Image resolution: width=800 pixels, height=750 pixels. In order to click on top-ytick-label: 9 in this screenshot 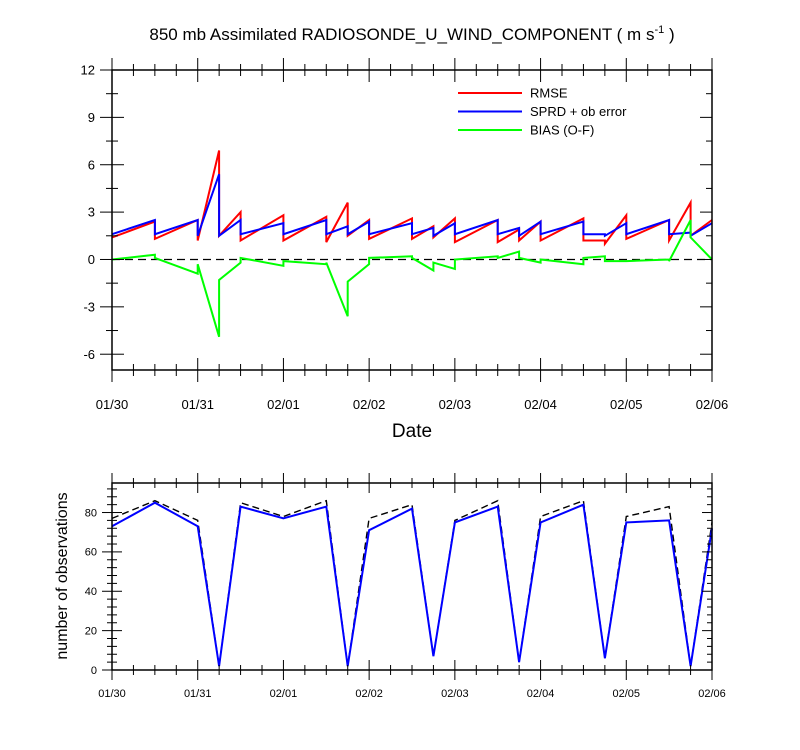, I will do `click(91, 117)`.